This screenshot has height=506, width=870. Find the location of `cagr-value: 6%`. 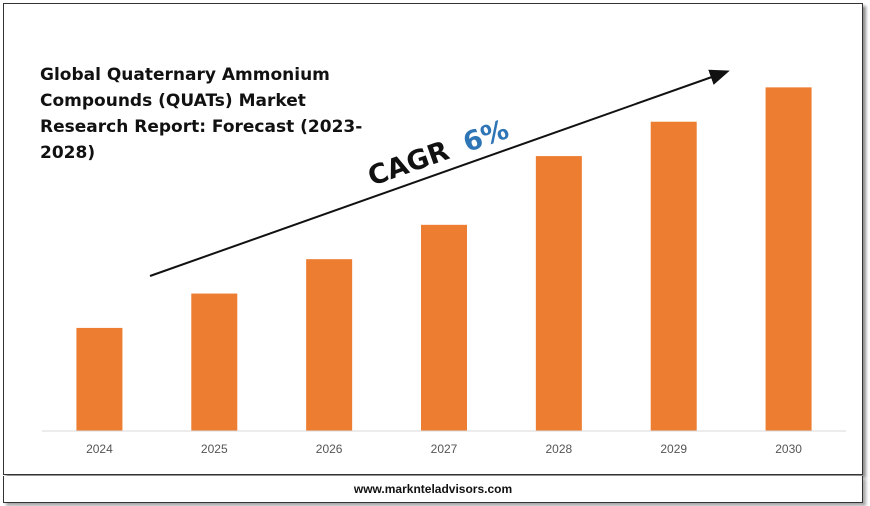

cagr-value: 6% is located at coordinates (486, 136).